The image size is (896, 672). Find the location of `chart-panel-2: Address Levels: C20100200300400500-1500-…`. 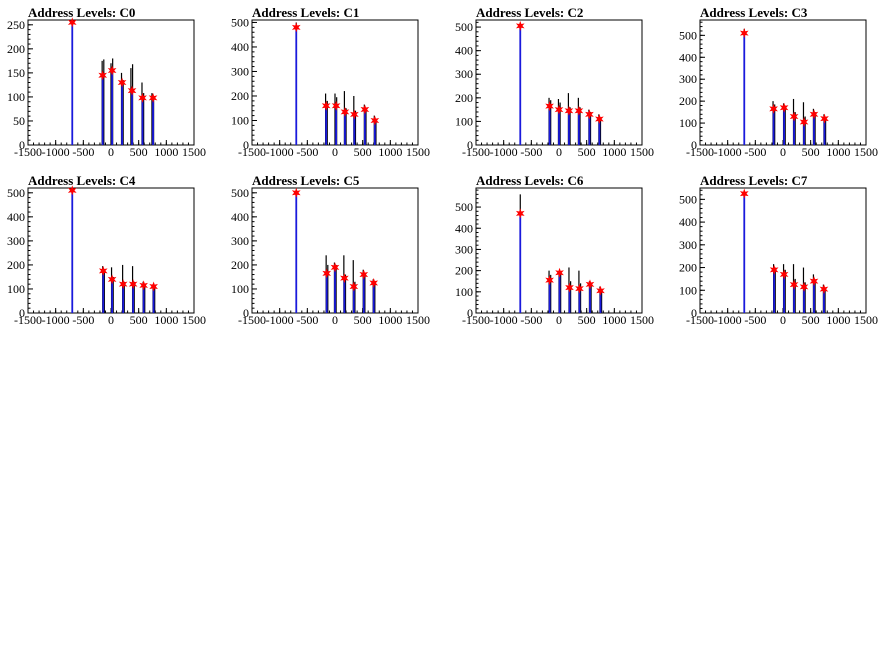

chart-panel-2: Address Levels: C20100200300400500-1500-… is located at coordinates (554, 82).